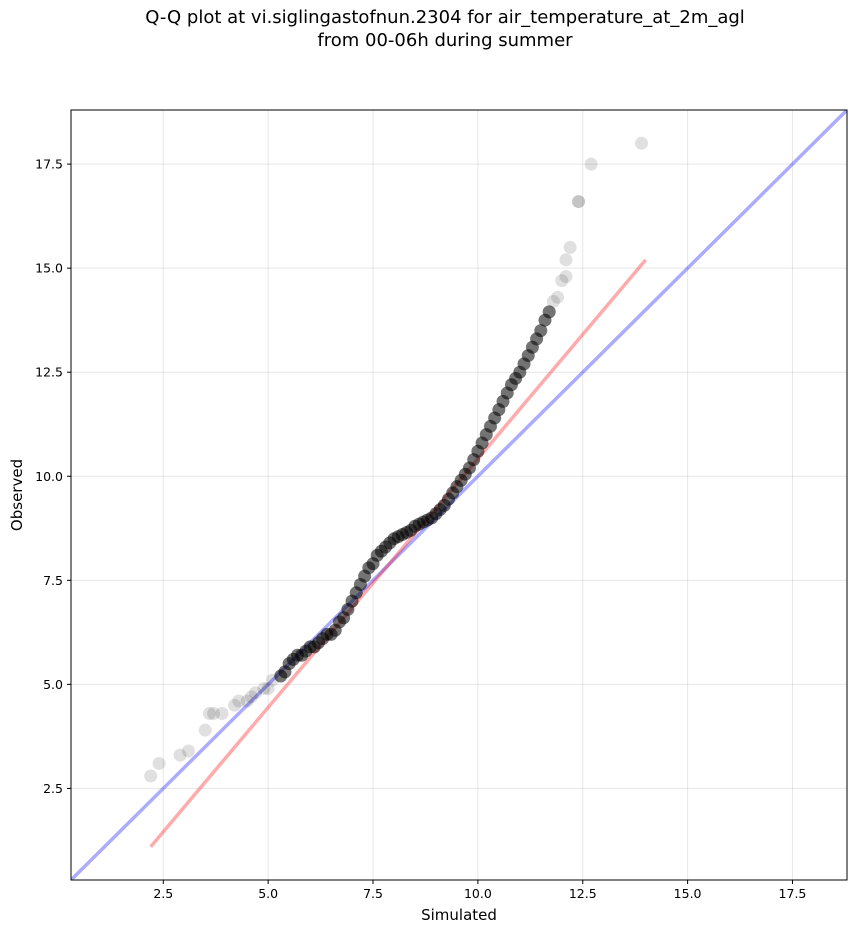 Image resolution: width=856 pixels, height=934 pixels. I want to click on y-tick-label: 17.5, so click(49, 164).